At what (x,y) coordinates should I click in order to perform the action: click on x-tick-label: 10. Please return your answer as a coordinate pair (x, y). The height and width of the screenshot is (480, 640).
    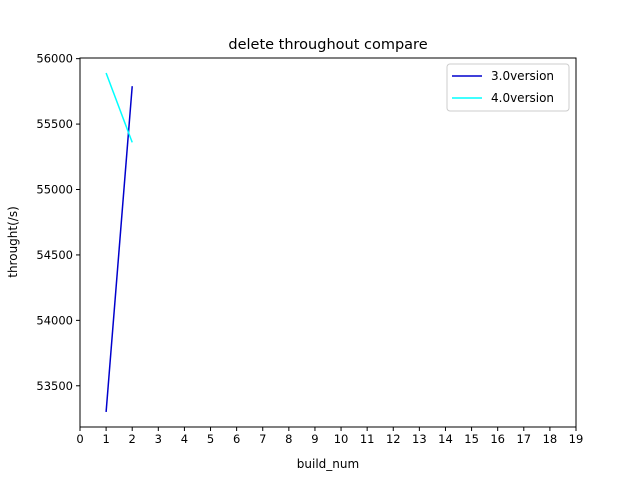
    Looking at the image, I should click on (341, 439).